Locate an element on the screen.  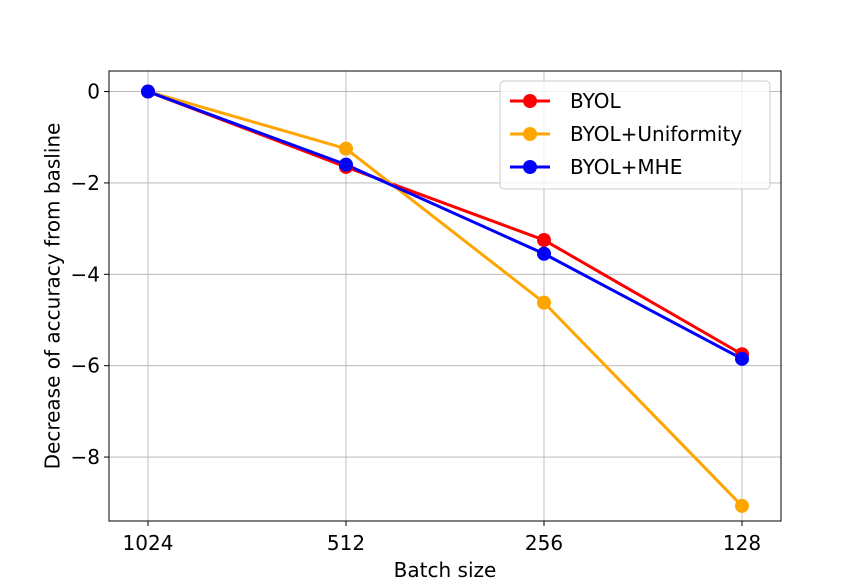
x-tick-label: 512 is located at coordinates (346, 543).